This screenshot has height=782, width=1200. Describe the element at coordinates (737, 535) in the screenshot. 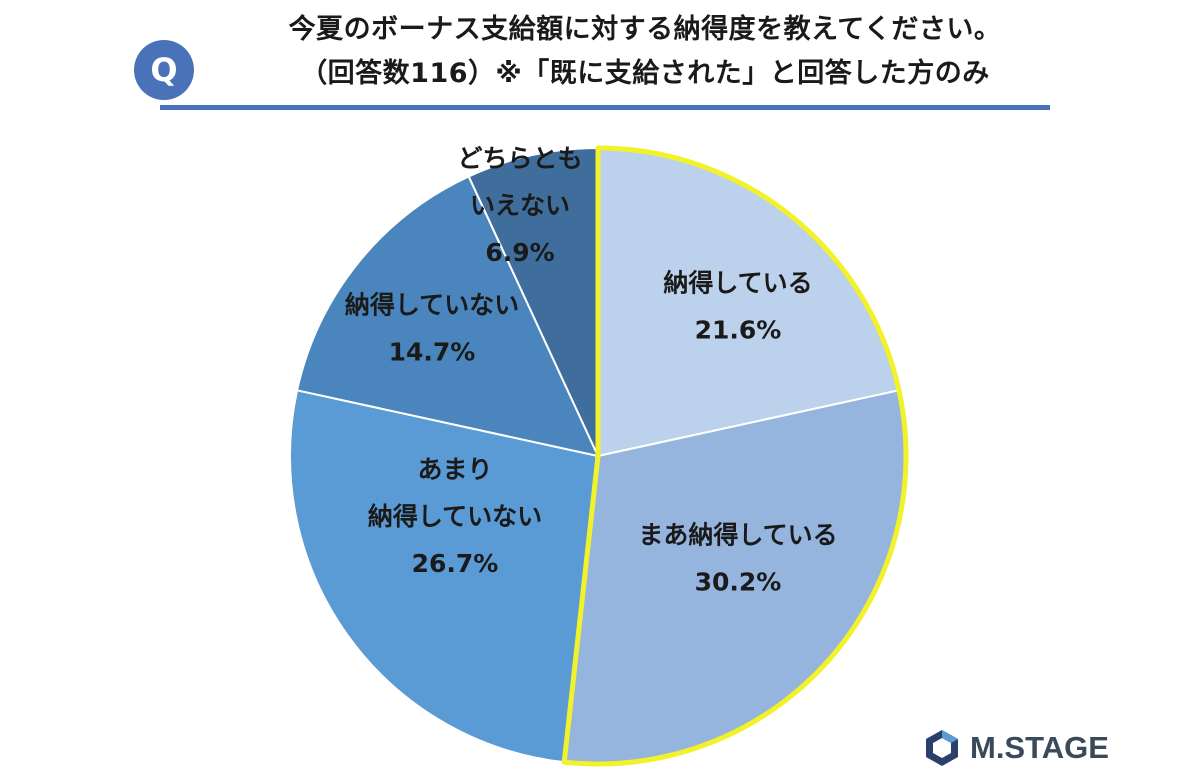

I see `slice-category-label-2: まあ納得している` at that location.